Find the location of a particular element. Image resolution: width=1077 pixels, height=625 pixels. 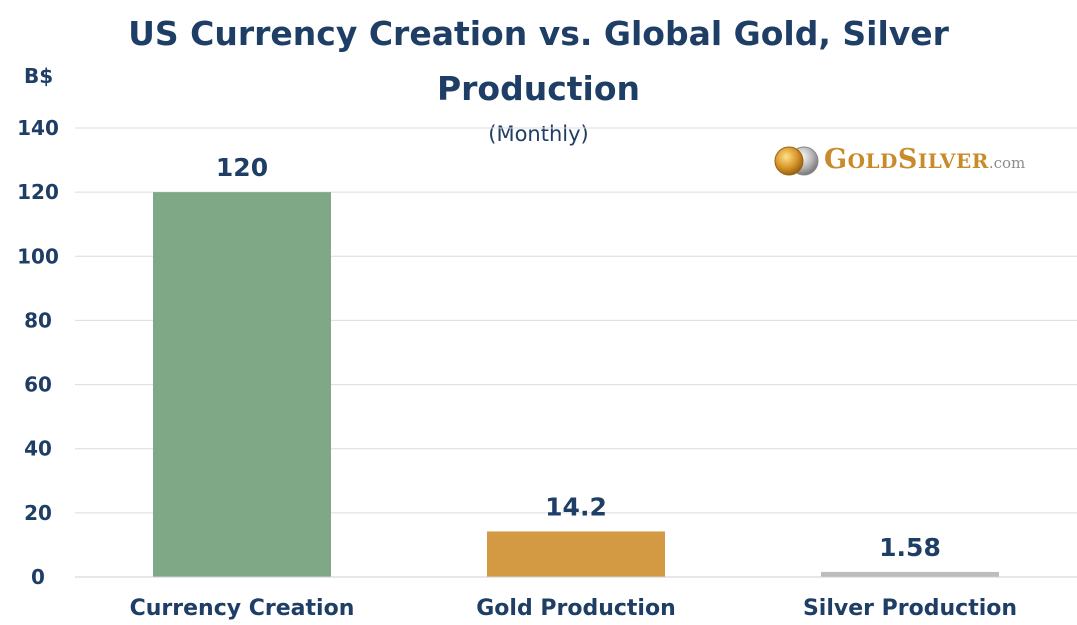

goldsilver-logo-text: GOLDSILVER.com is located at coordinates (924, 159).